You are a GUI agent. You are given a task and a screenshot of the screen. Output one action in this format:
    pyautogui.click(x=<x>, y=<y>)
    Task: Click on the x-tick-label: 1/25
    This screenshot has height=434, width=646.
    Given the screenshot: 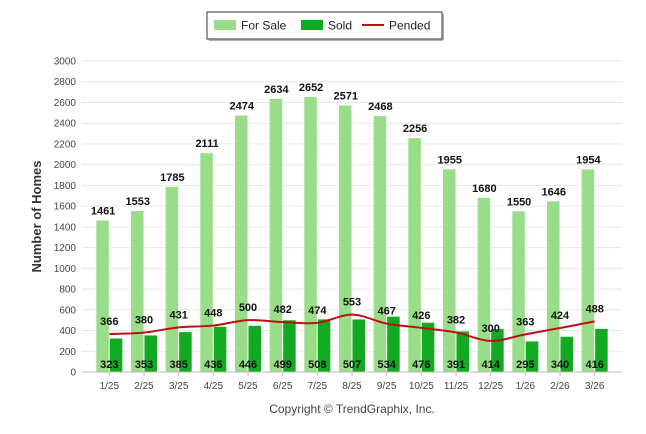 What is the action you would take?
    pyautogui.click(x=110, y=386)
    